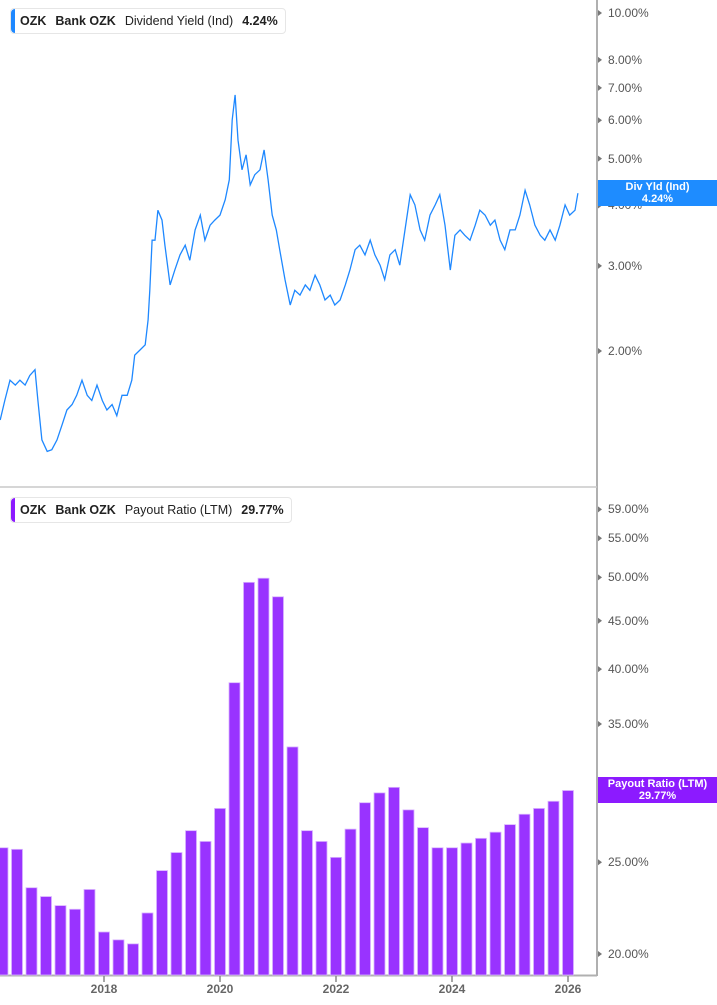  Describe the element at coordinates (625, 265) in the screenshot. I see `y-tick-label: 3.00%` at that location.